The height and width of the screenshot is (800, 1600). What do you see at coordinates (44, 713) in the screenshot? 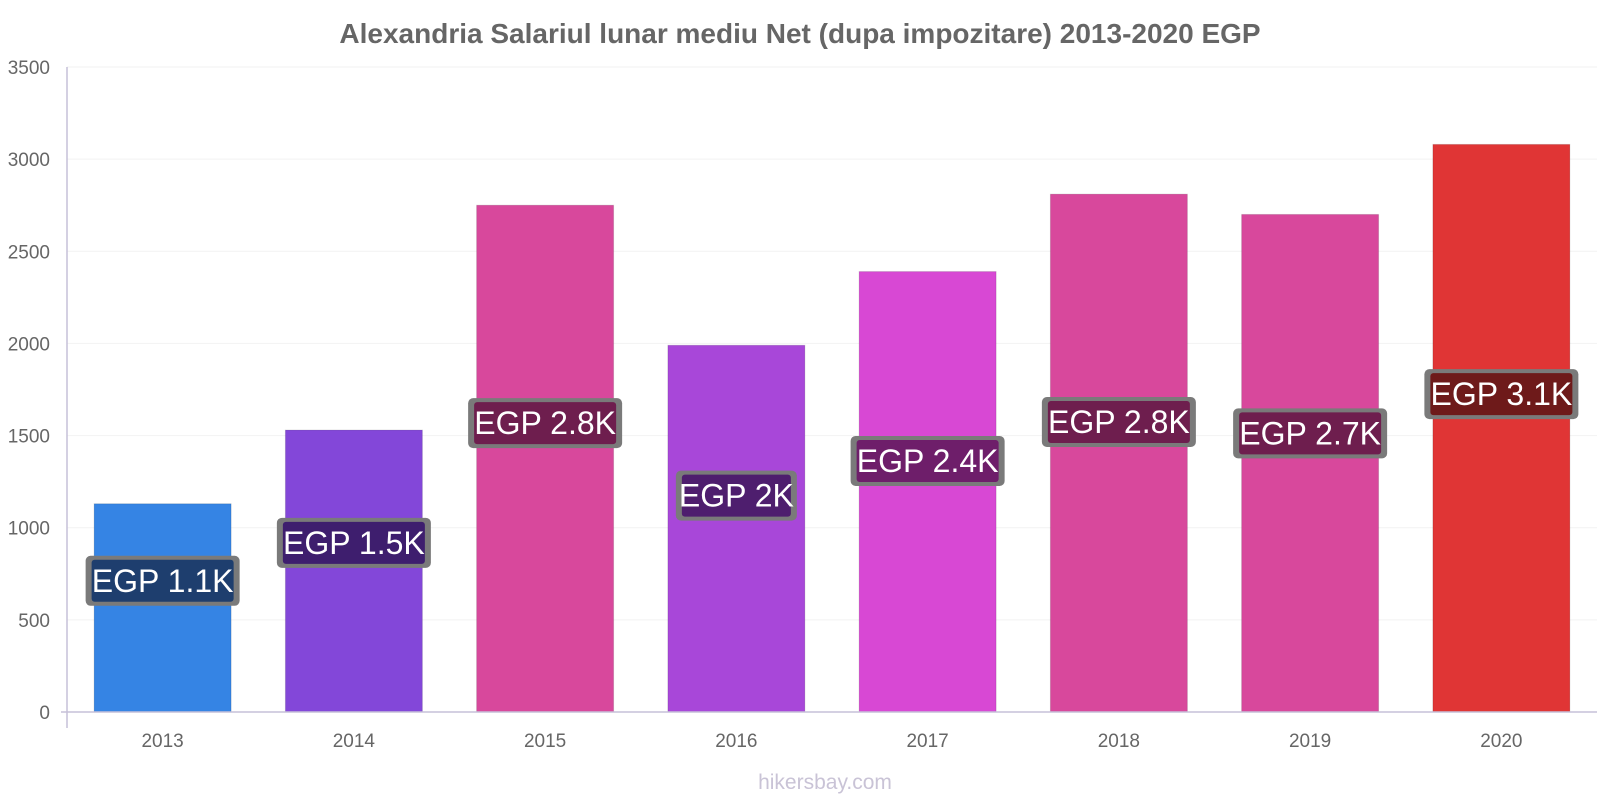
I see `y-tick-label: 0` at bounding box center [44, 713].